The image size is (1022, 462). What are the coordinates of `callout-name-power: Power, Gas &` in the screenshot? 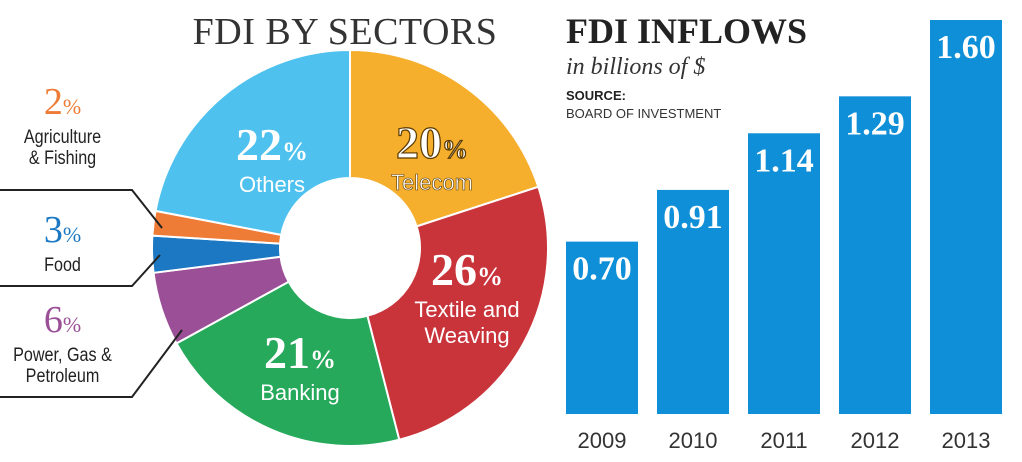 It's located at (62, 355).